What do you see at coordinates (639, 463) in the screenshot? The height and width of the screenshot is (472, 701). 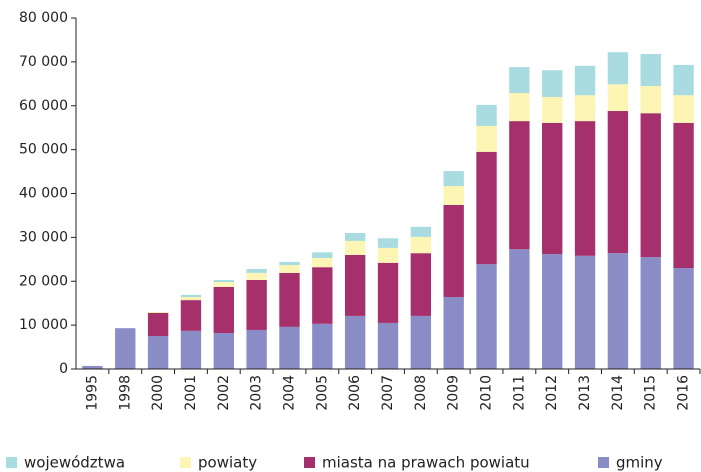 I see `legend-label: gminy` at bounding box center [639, 463].